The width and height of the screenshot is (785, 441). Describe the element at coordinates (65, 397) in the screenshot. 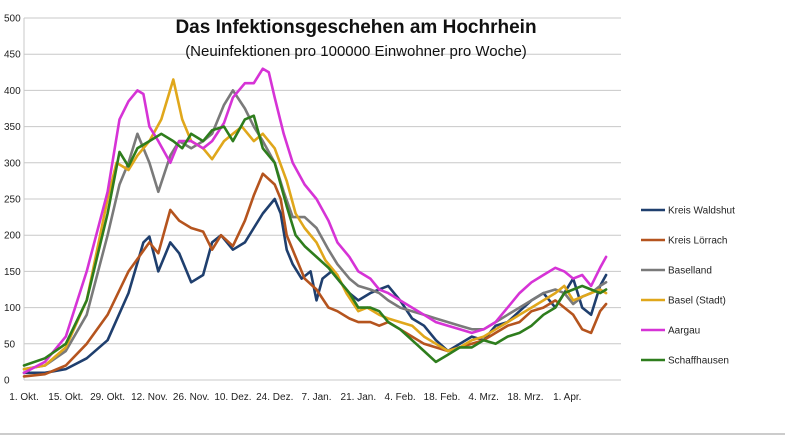

I see `x-tick-label: 15. Okt.` at that location.